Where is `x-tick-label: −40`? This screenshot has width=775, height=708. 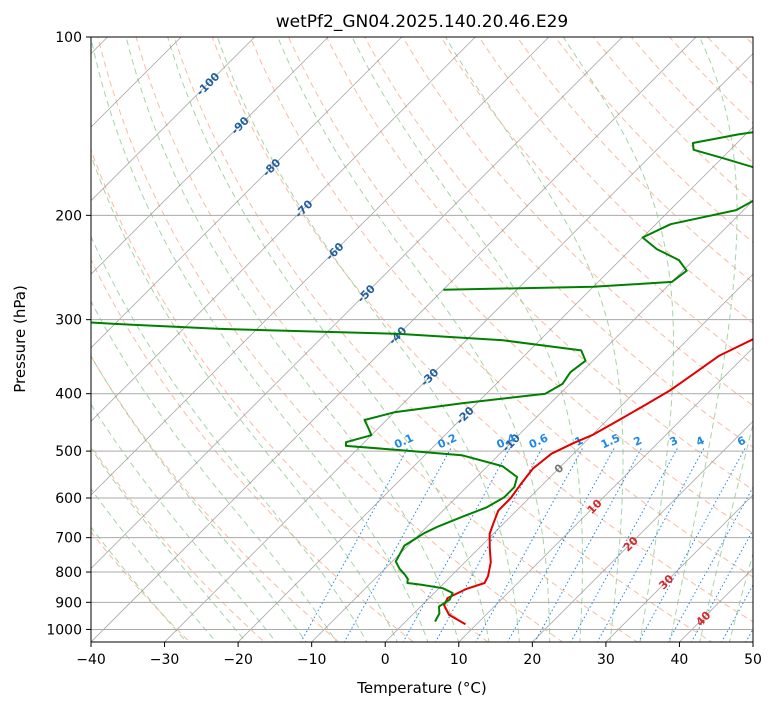
x-tick-label: −40 is located at coordinates (91, 660).